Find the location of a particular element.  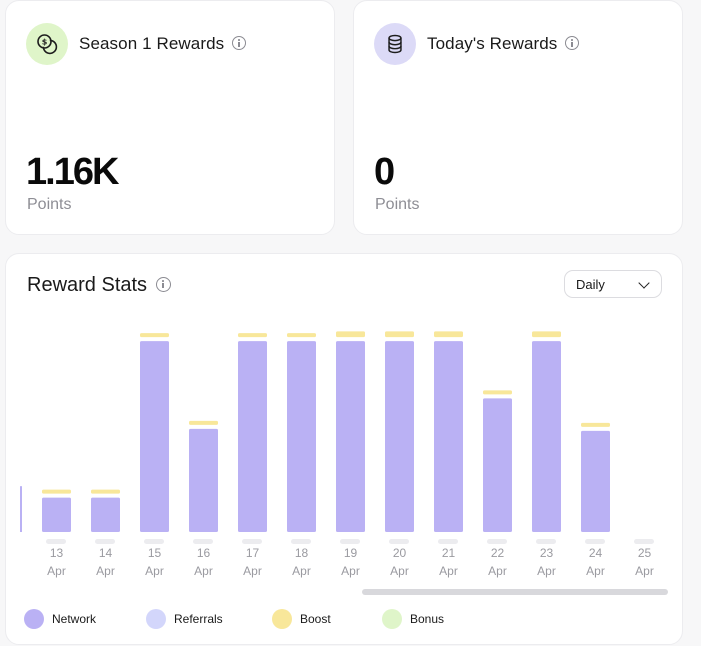

legend-swatch-network is located at coordinates (34, 619).